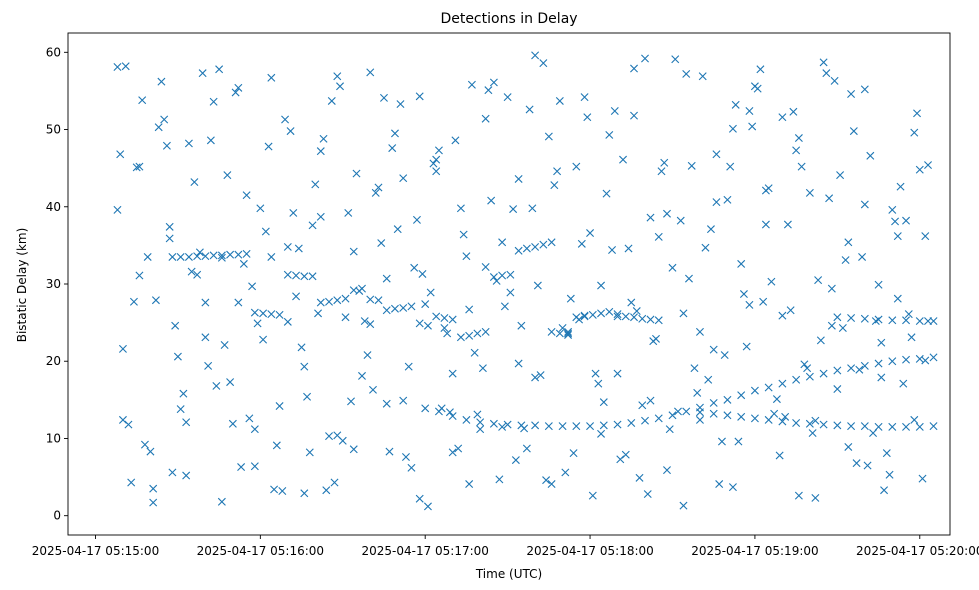 Image resolution: width=979 pixels, height=590 pixels. I want to click on x-axis-label: Time (UTC), so click(508, 574).